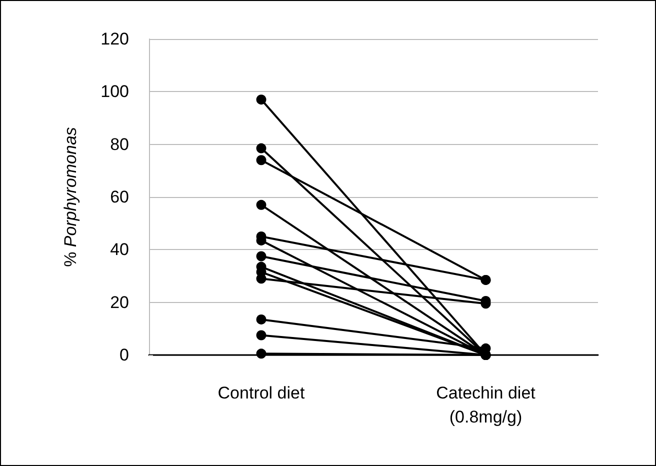  I want to click on x-tick-label: Control diet, so click(261, 393).